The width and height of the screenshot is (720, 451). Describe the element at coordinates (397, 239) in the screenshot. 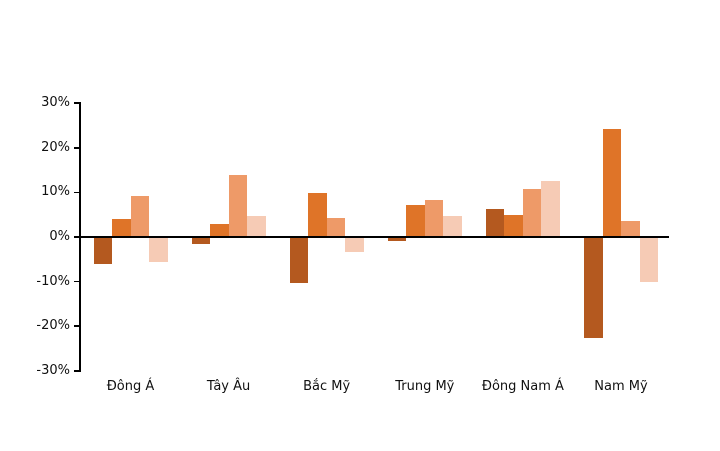

I see `bar-2016-Trung Mỹ` at that location.